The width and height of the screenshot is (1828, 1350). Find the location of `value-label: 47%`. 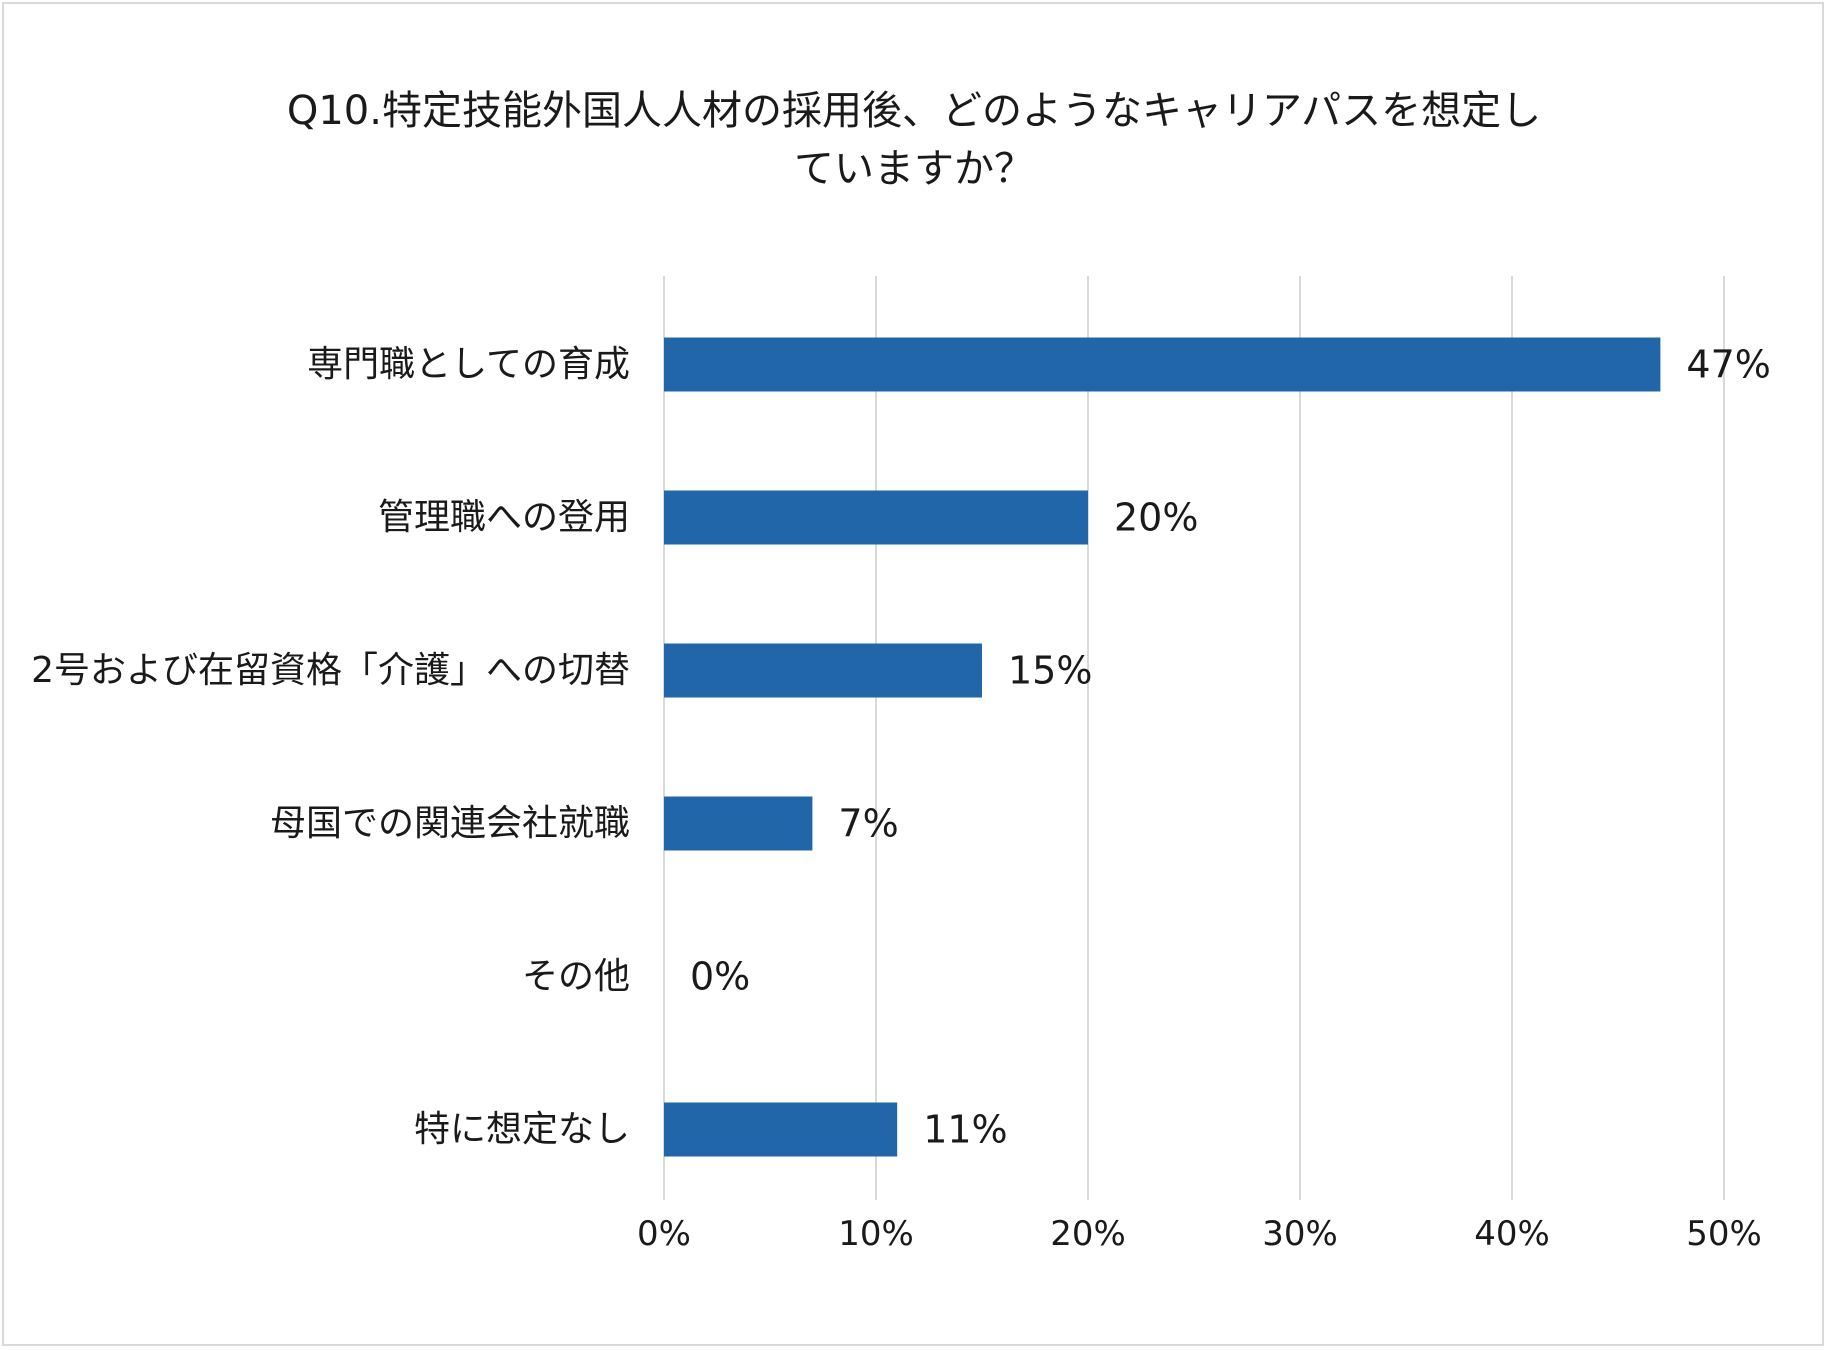

value-label: 47% is located at coordinates (1728, 365).